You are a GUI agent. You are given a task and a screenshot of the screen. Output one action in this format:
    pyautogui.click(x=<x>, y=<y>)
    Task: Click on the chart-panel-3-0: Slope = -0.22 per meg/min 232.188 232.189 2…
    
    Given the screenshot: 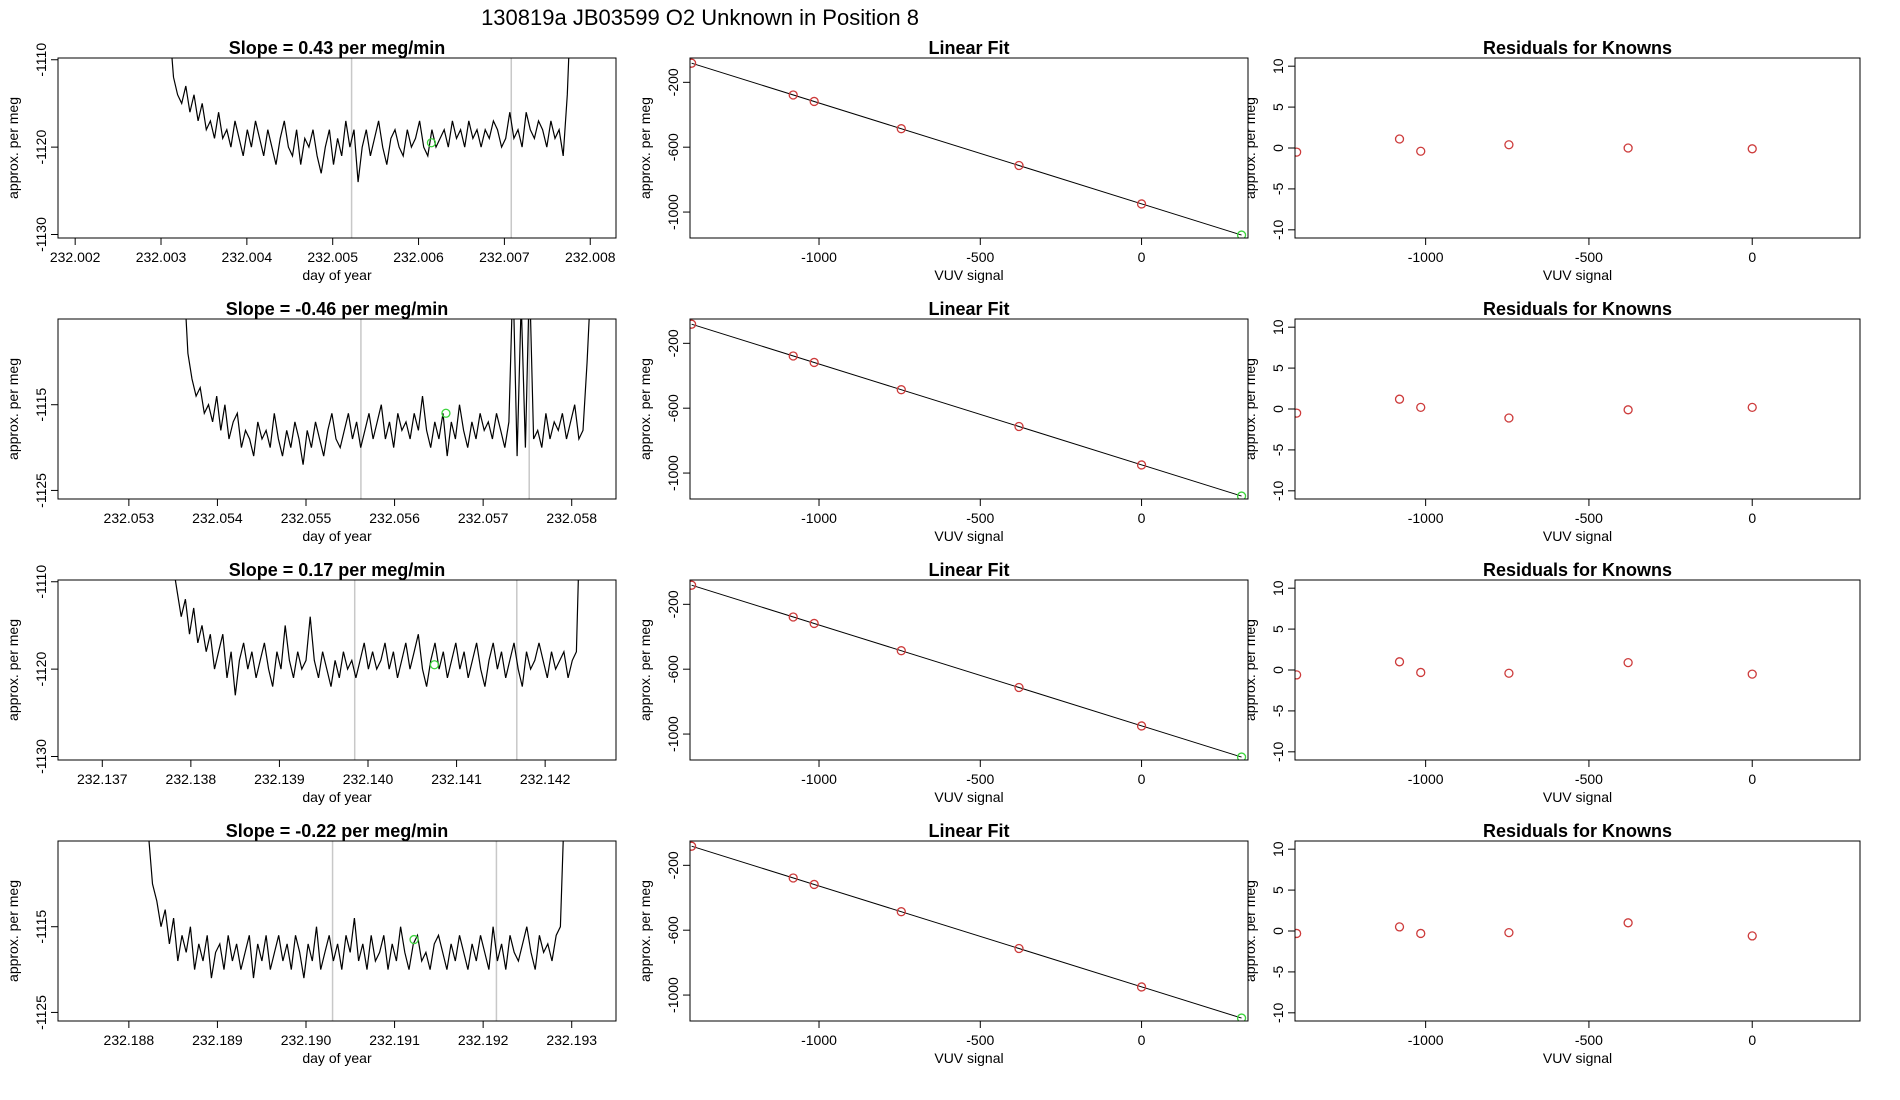 What is the action you would take?
    pyautogui.click(x=311, y=943)
    